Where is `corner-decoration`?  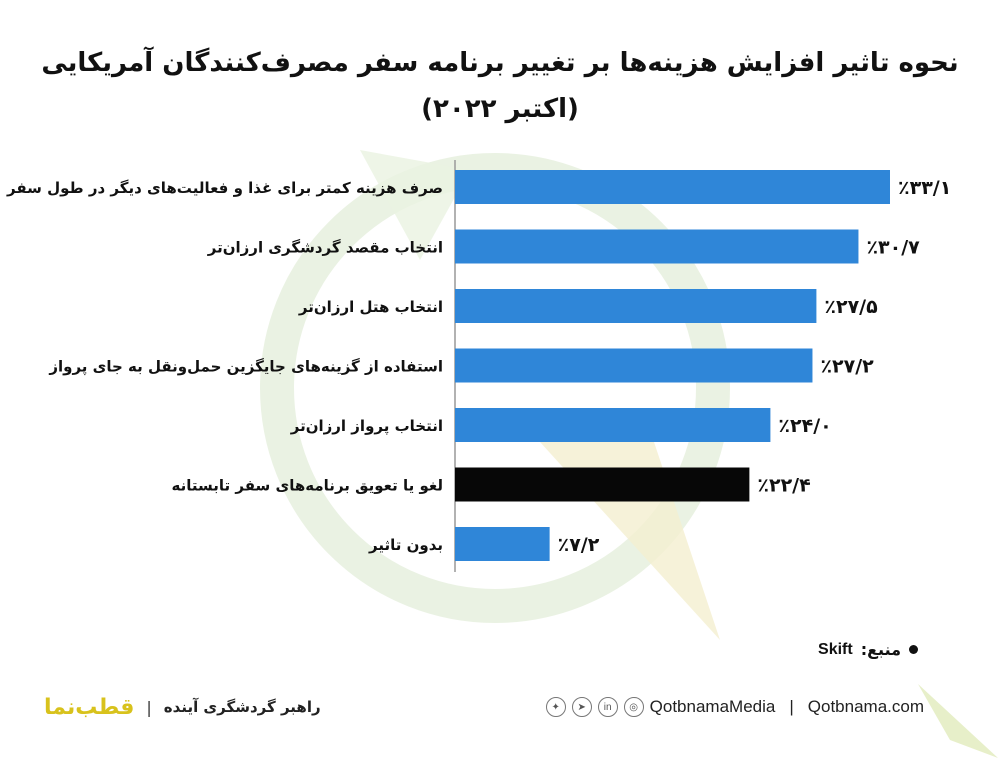 corner-decoration is located at coordinates (958, 721).